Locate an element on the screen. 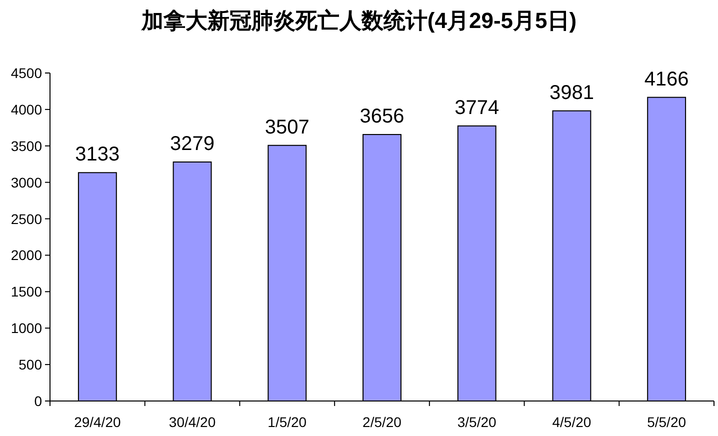 This screenshot has height=436, width=718. data-label: 3507 is located at coordinates (287, 127).